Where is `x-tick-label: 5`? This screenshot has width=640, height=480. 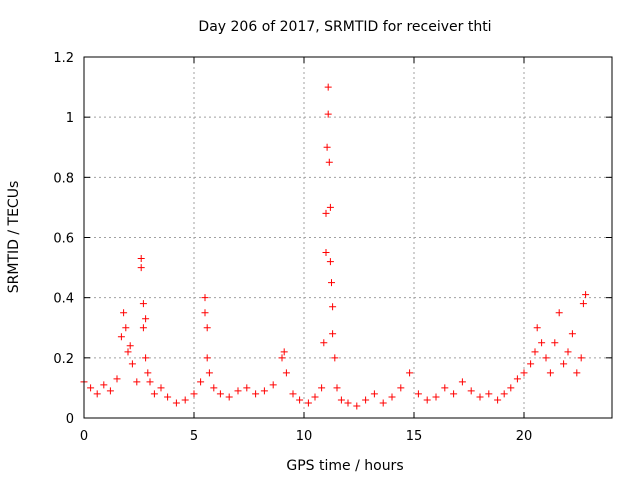 x-tick-label: 5 is located at coordinates (194, 436).